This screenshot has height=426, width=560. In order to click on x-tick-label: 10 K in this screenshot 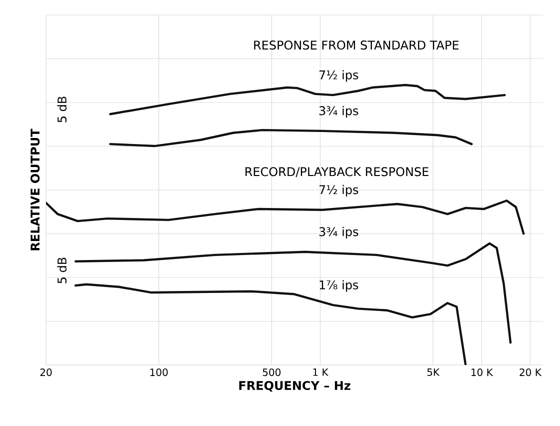, I will do `click(483, 372)`.